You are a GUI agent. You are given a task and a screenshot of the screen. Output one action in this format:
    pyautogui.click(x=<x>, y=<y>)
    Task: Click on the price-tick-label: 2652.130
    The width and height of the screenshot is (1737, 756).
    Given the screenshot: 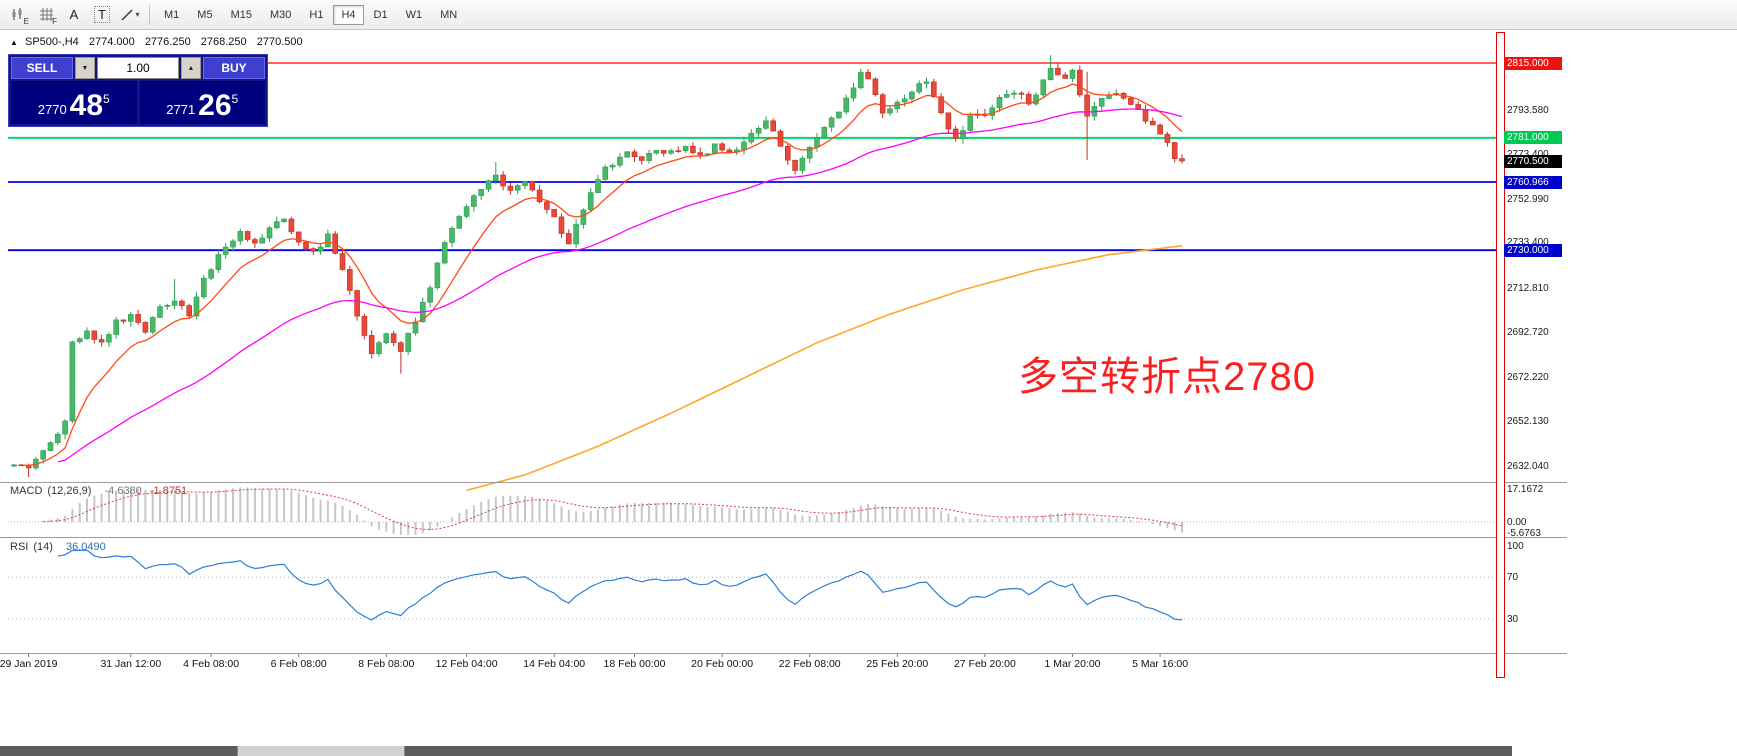 What is the action you would take?
    pyautogui.click(x=1528, y=422)
    